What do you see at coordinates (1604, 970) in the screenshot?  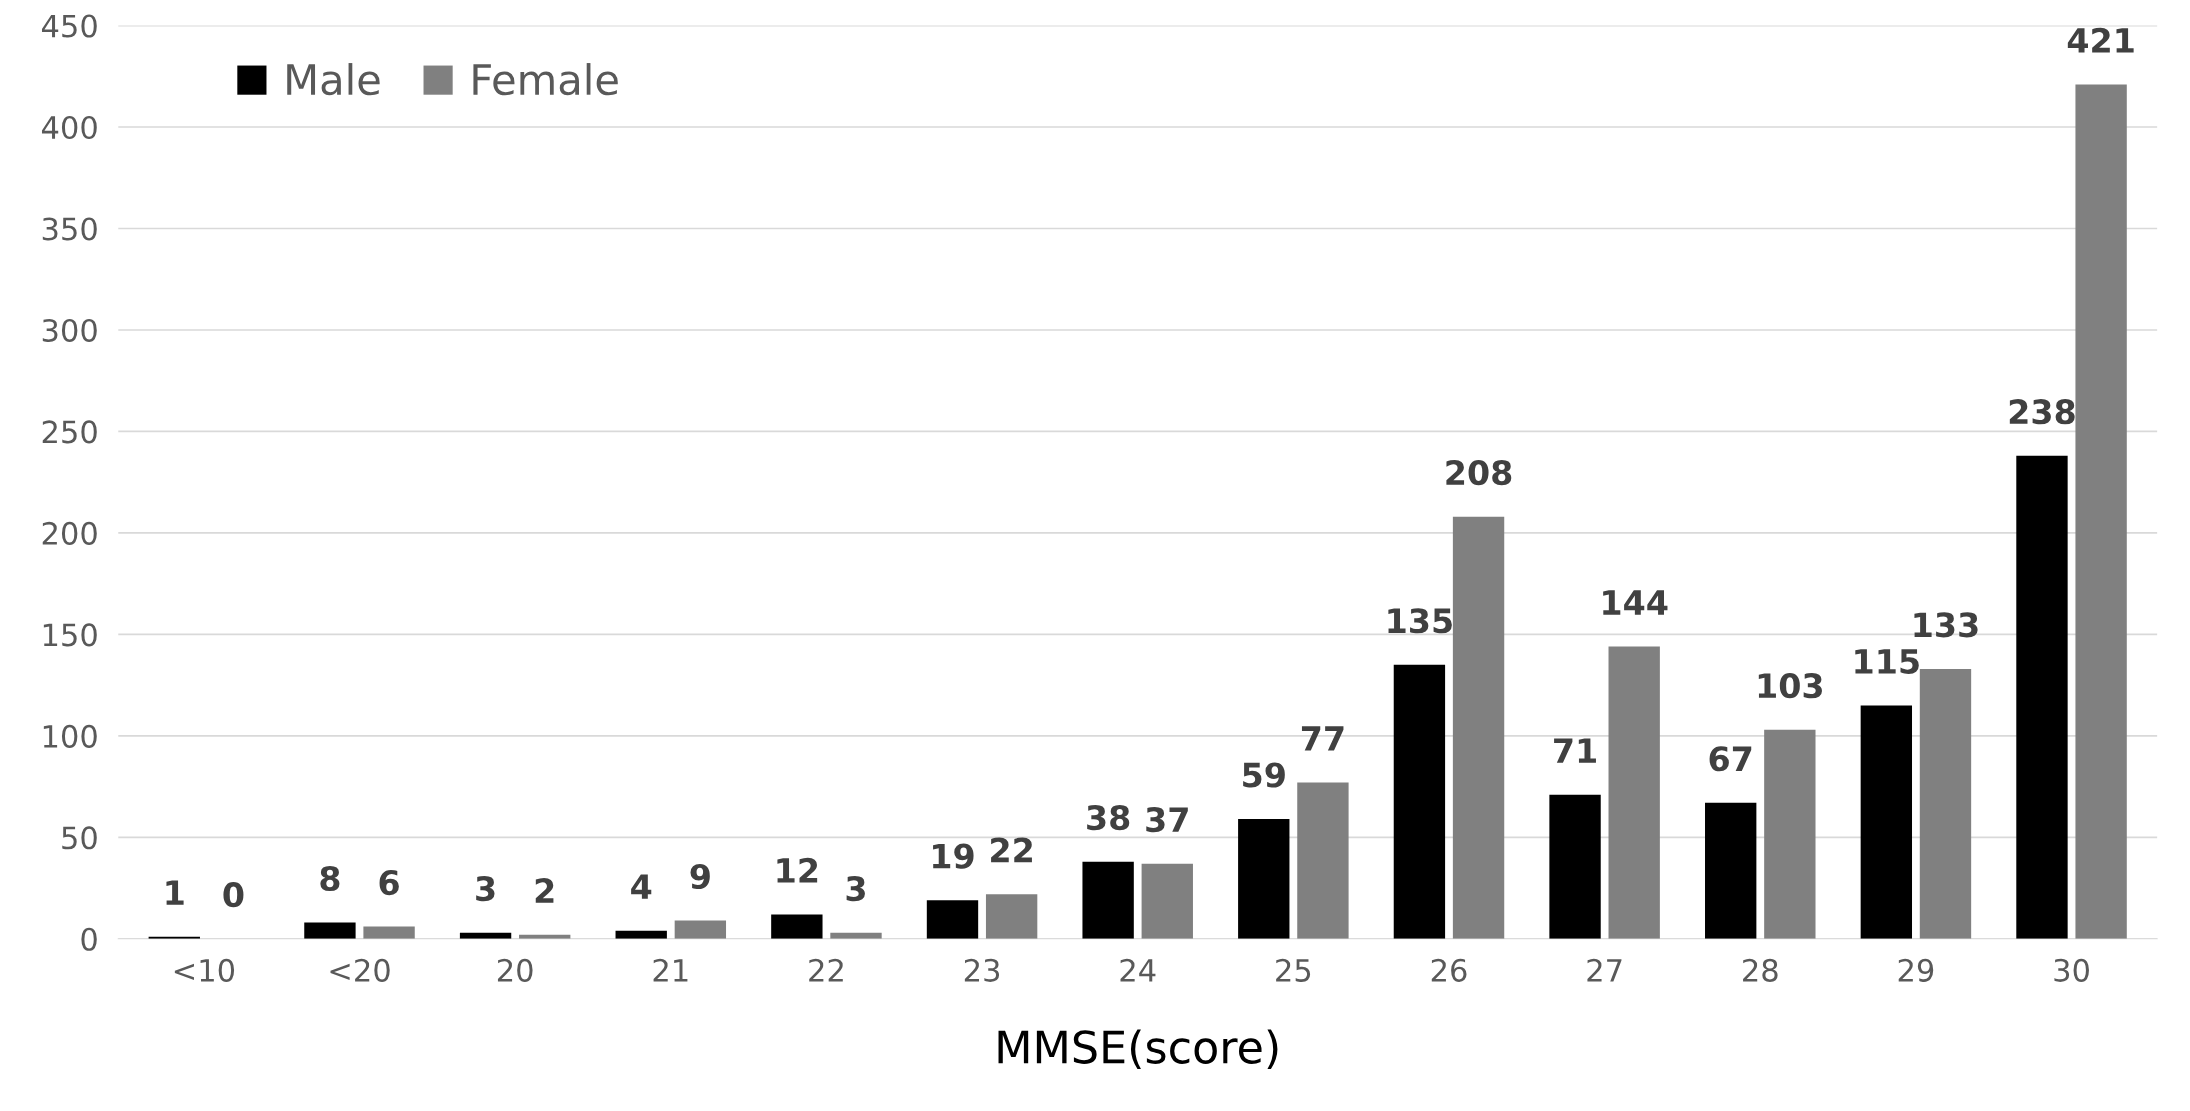 I see `x-tick-label: 27` at bounding box center [1604, 970].